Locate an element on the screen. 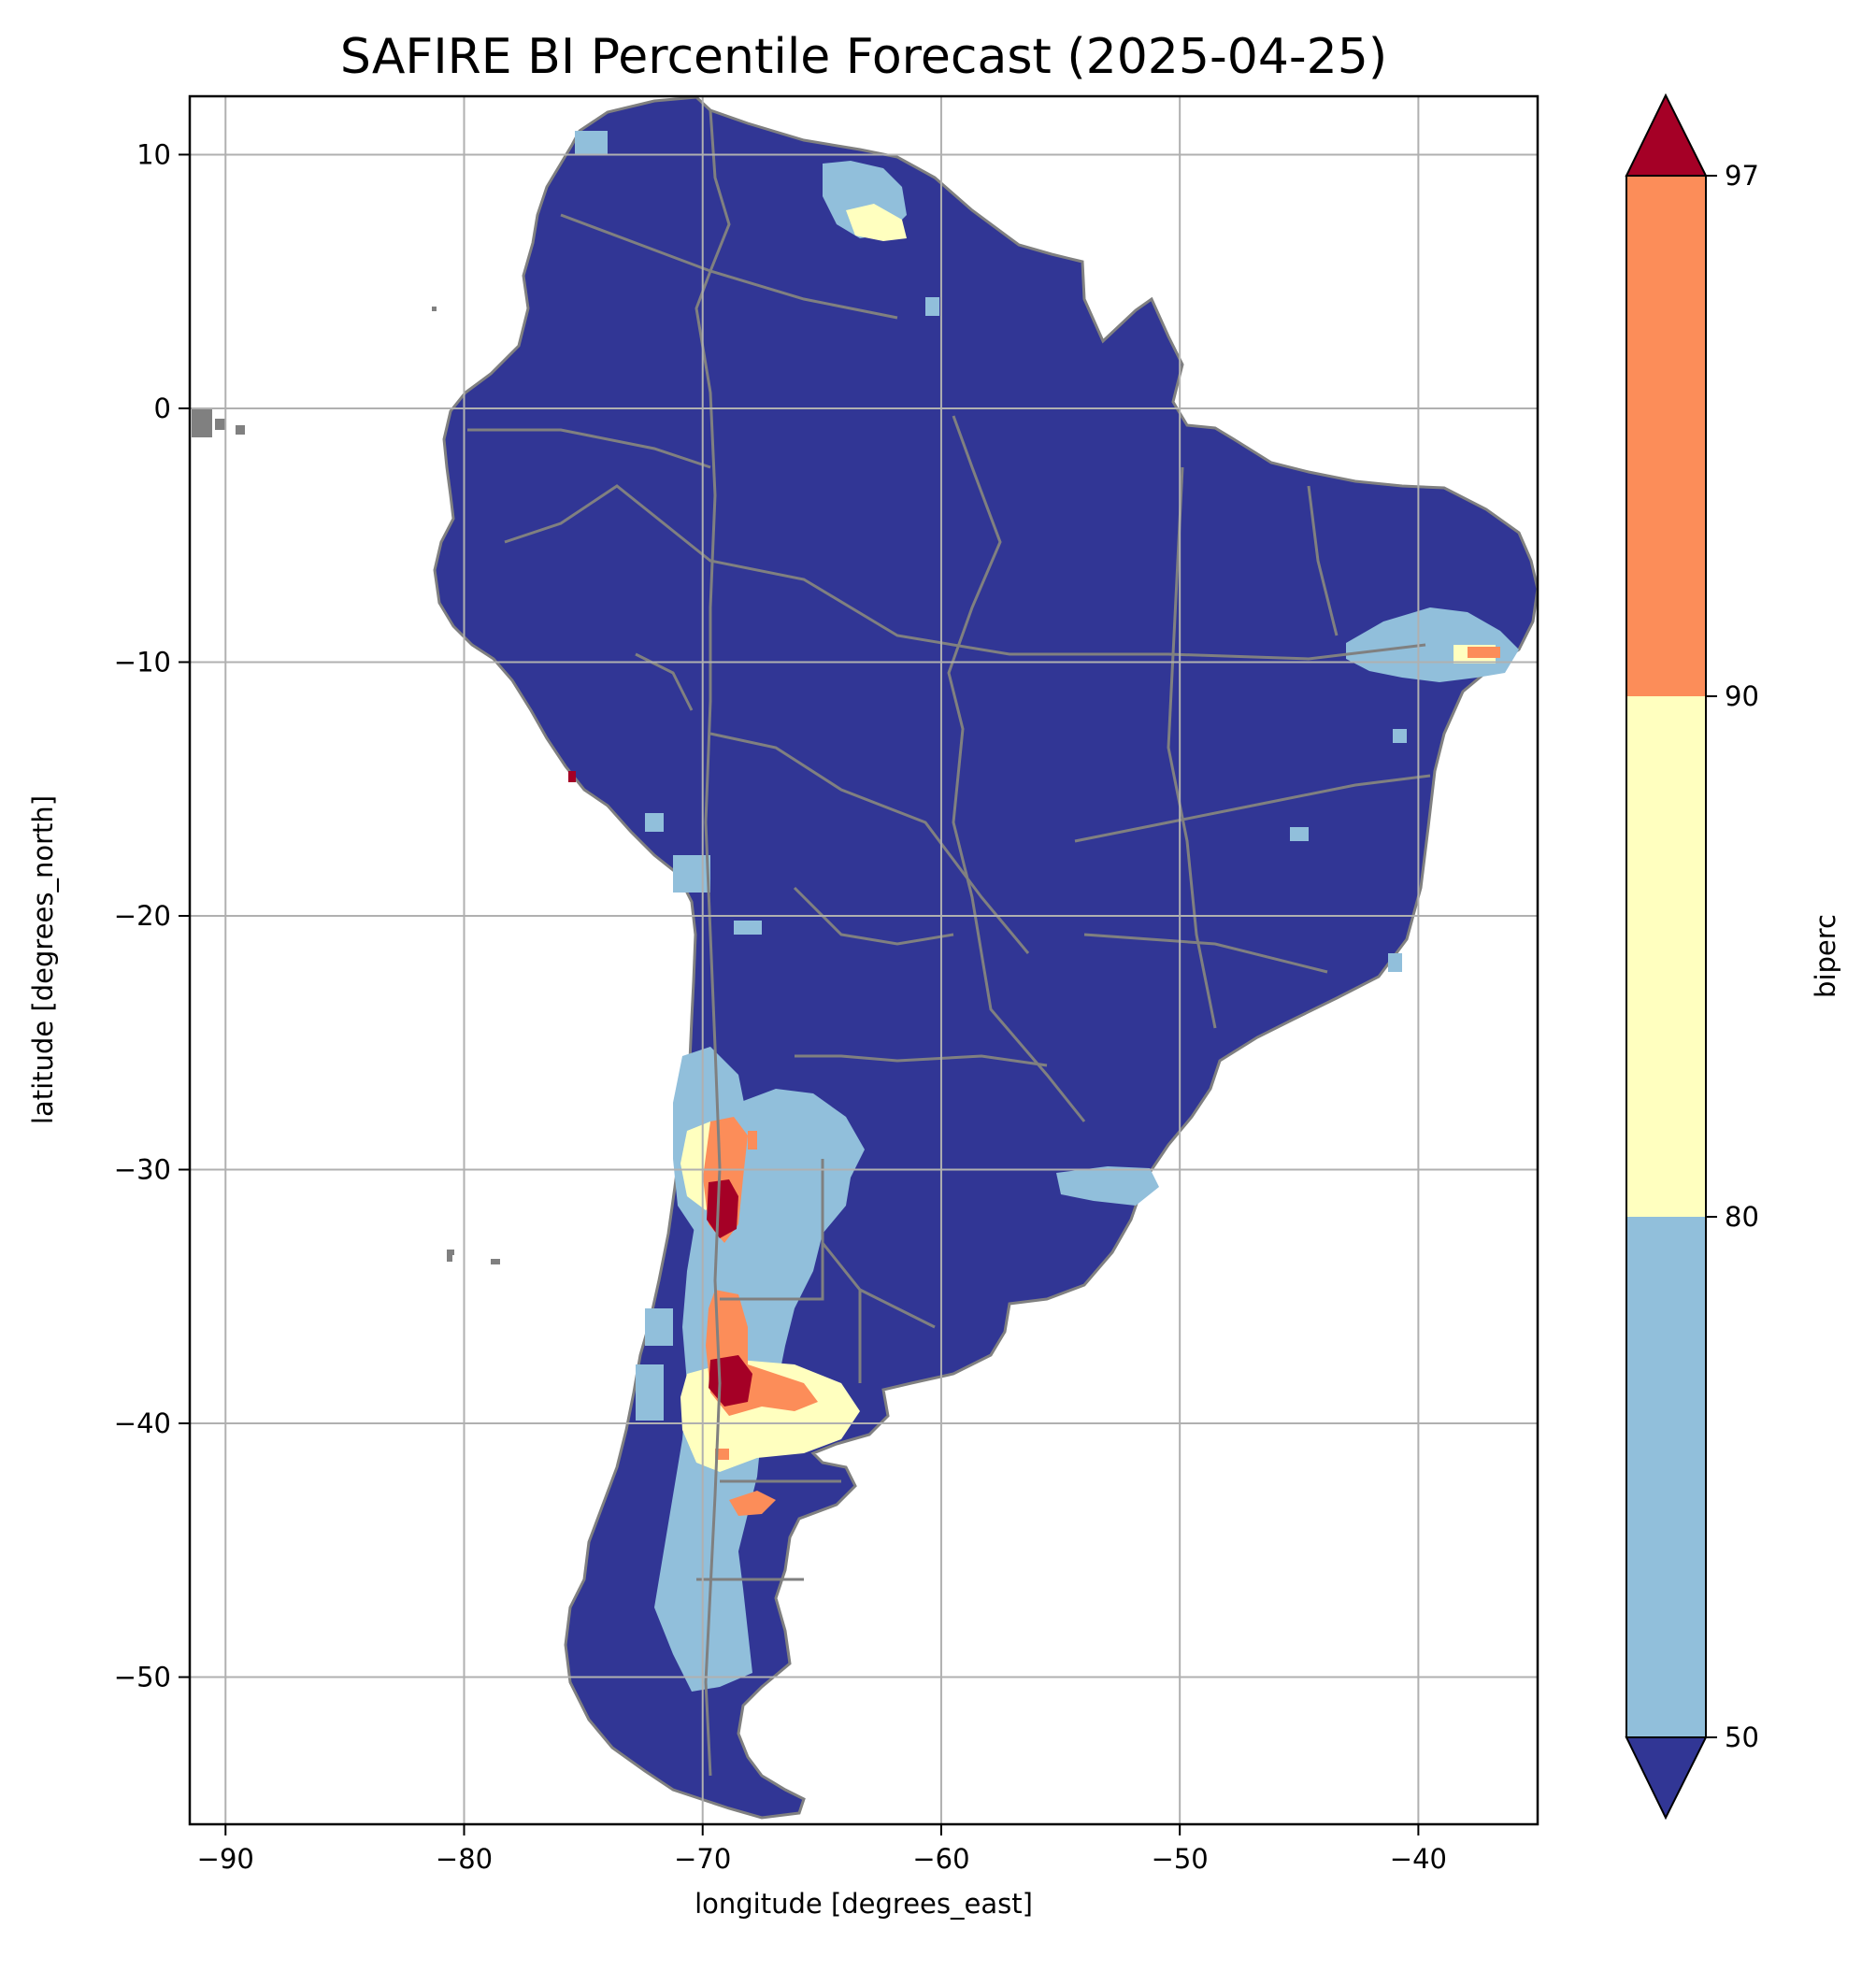 This screenshot has width=1876, height=1971. y-tick-label: −10 is located at coordinates (143, 662).